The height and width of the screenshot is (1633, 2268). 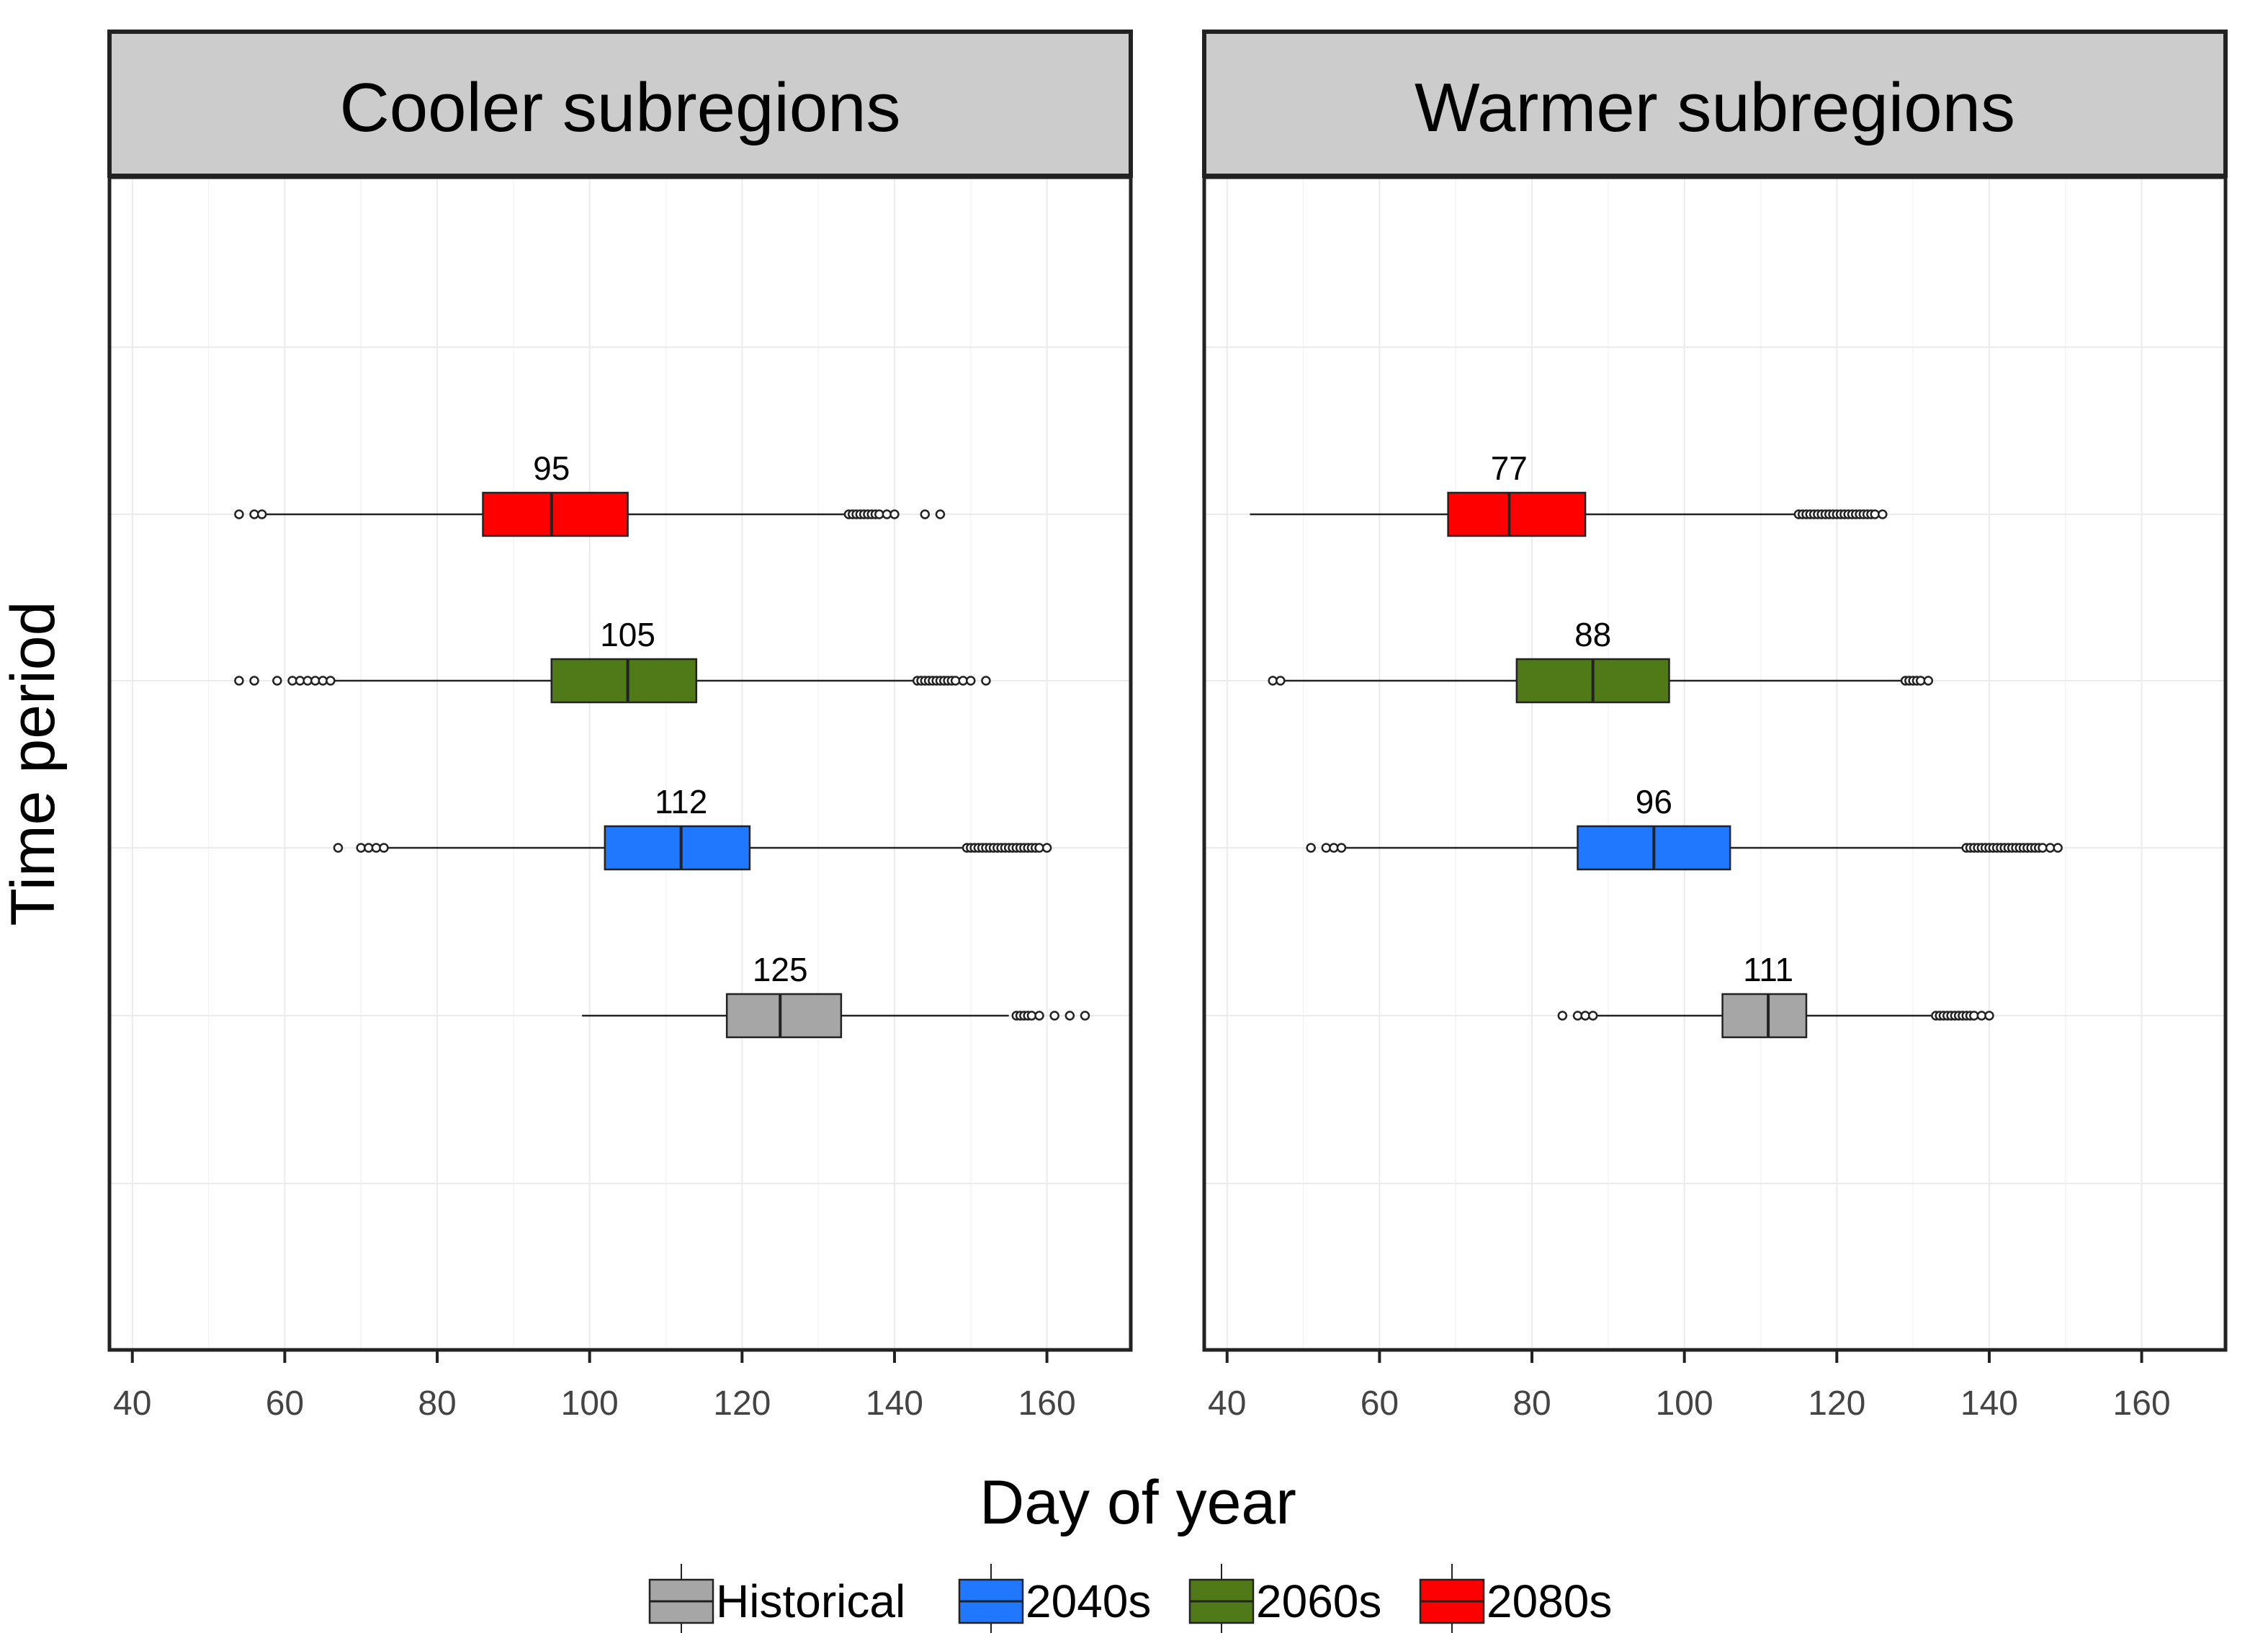 What do you see at coordinates (811, 1601) in the screenshot?
I see `legend-label: Historical` at bounding box center [811, 1601].